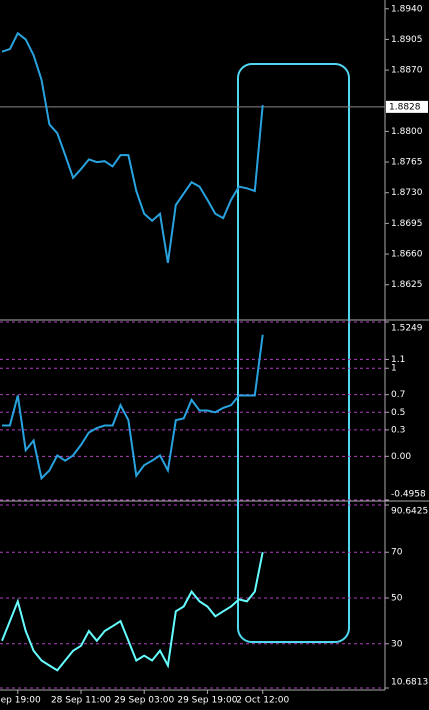 Image resolution: width=429 pixels, height=710 pixels. What do you see at coordinates (407, 132) in the screenshot?
I see `y-tick-label: 1.8800` at bounding box center [407, 132].